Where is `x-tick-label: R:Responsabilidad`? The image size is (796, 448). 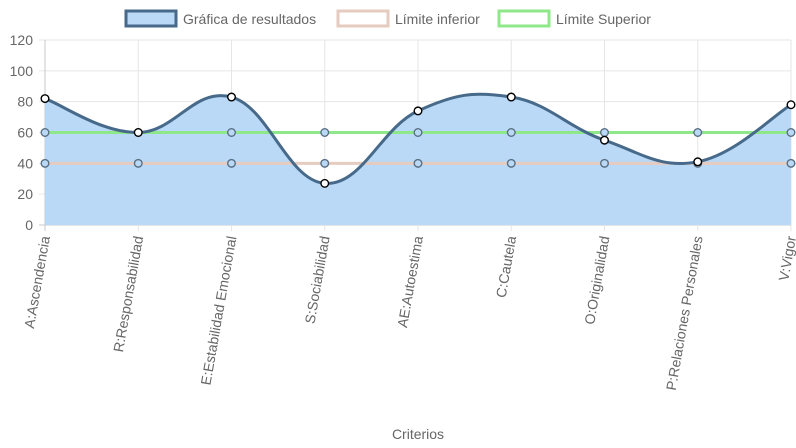
x-tick-label: R:Responsabilidad is located at coordinates (128, 294).